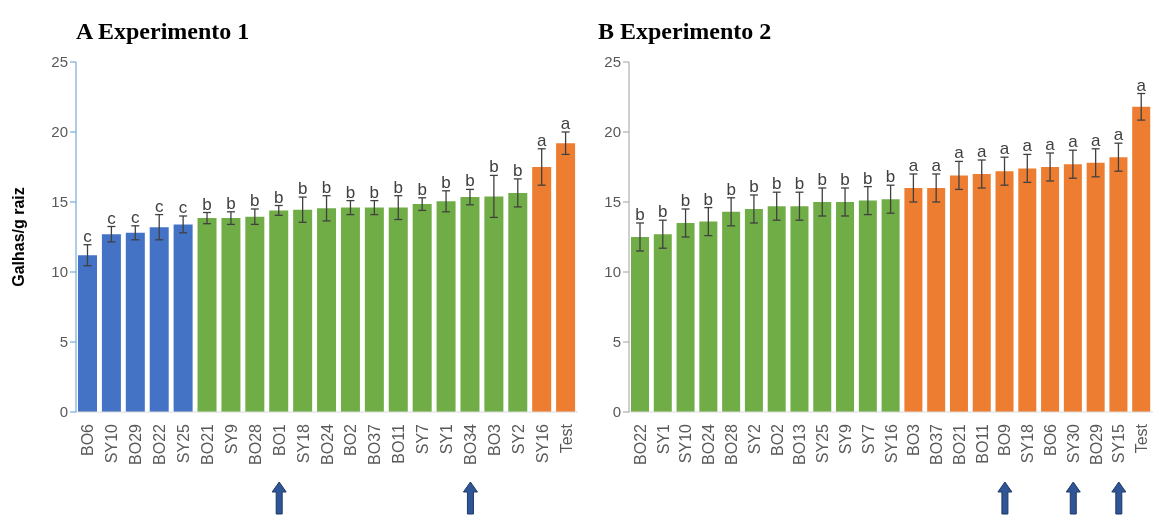 This screenshot has width=1163, height=524. Describe the element at coordinates (470, 444) in the screenshot. I see `x-tick-label: BO34` at that location.